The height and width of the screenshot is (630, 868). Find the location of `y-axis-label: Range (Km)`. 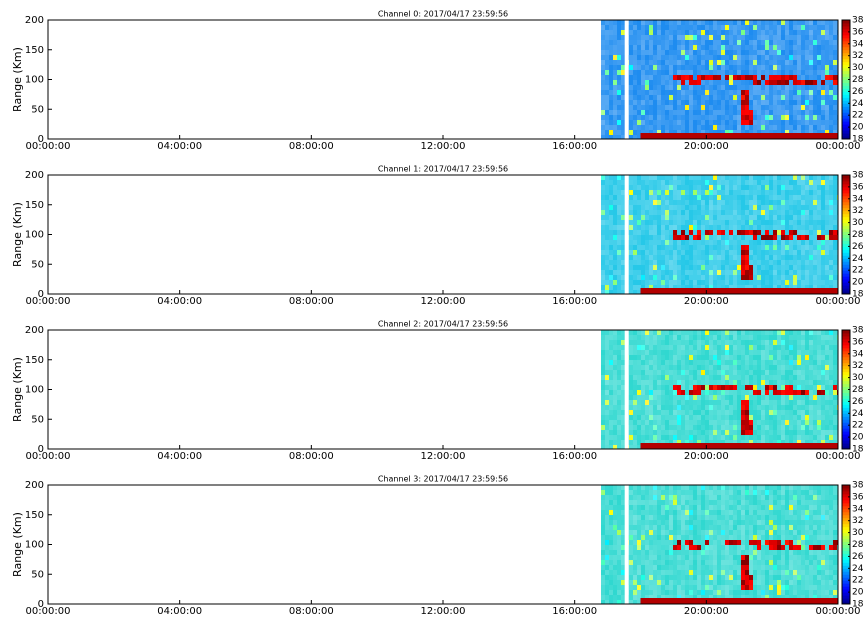

y-axis-label: Range (Km) is located at coordinates (17, 79).